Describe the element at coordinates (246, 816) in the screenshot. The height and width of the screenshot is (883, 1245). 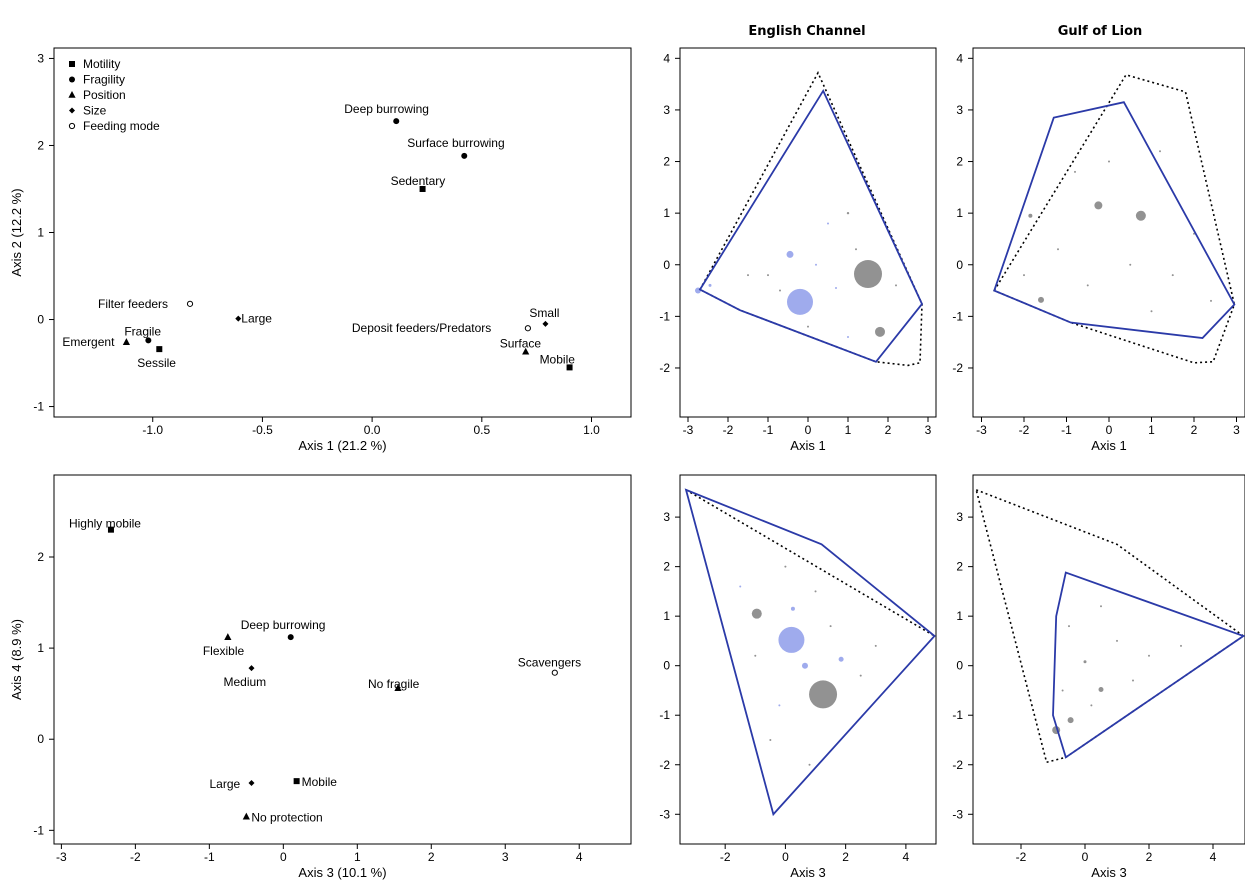
I see `point-no-protection` at that location.